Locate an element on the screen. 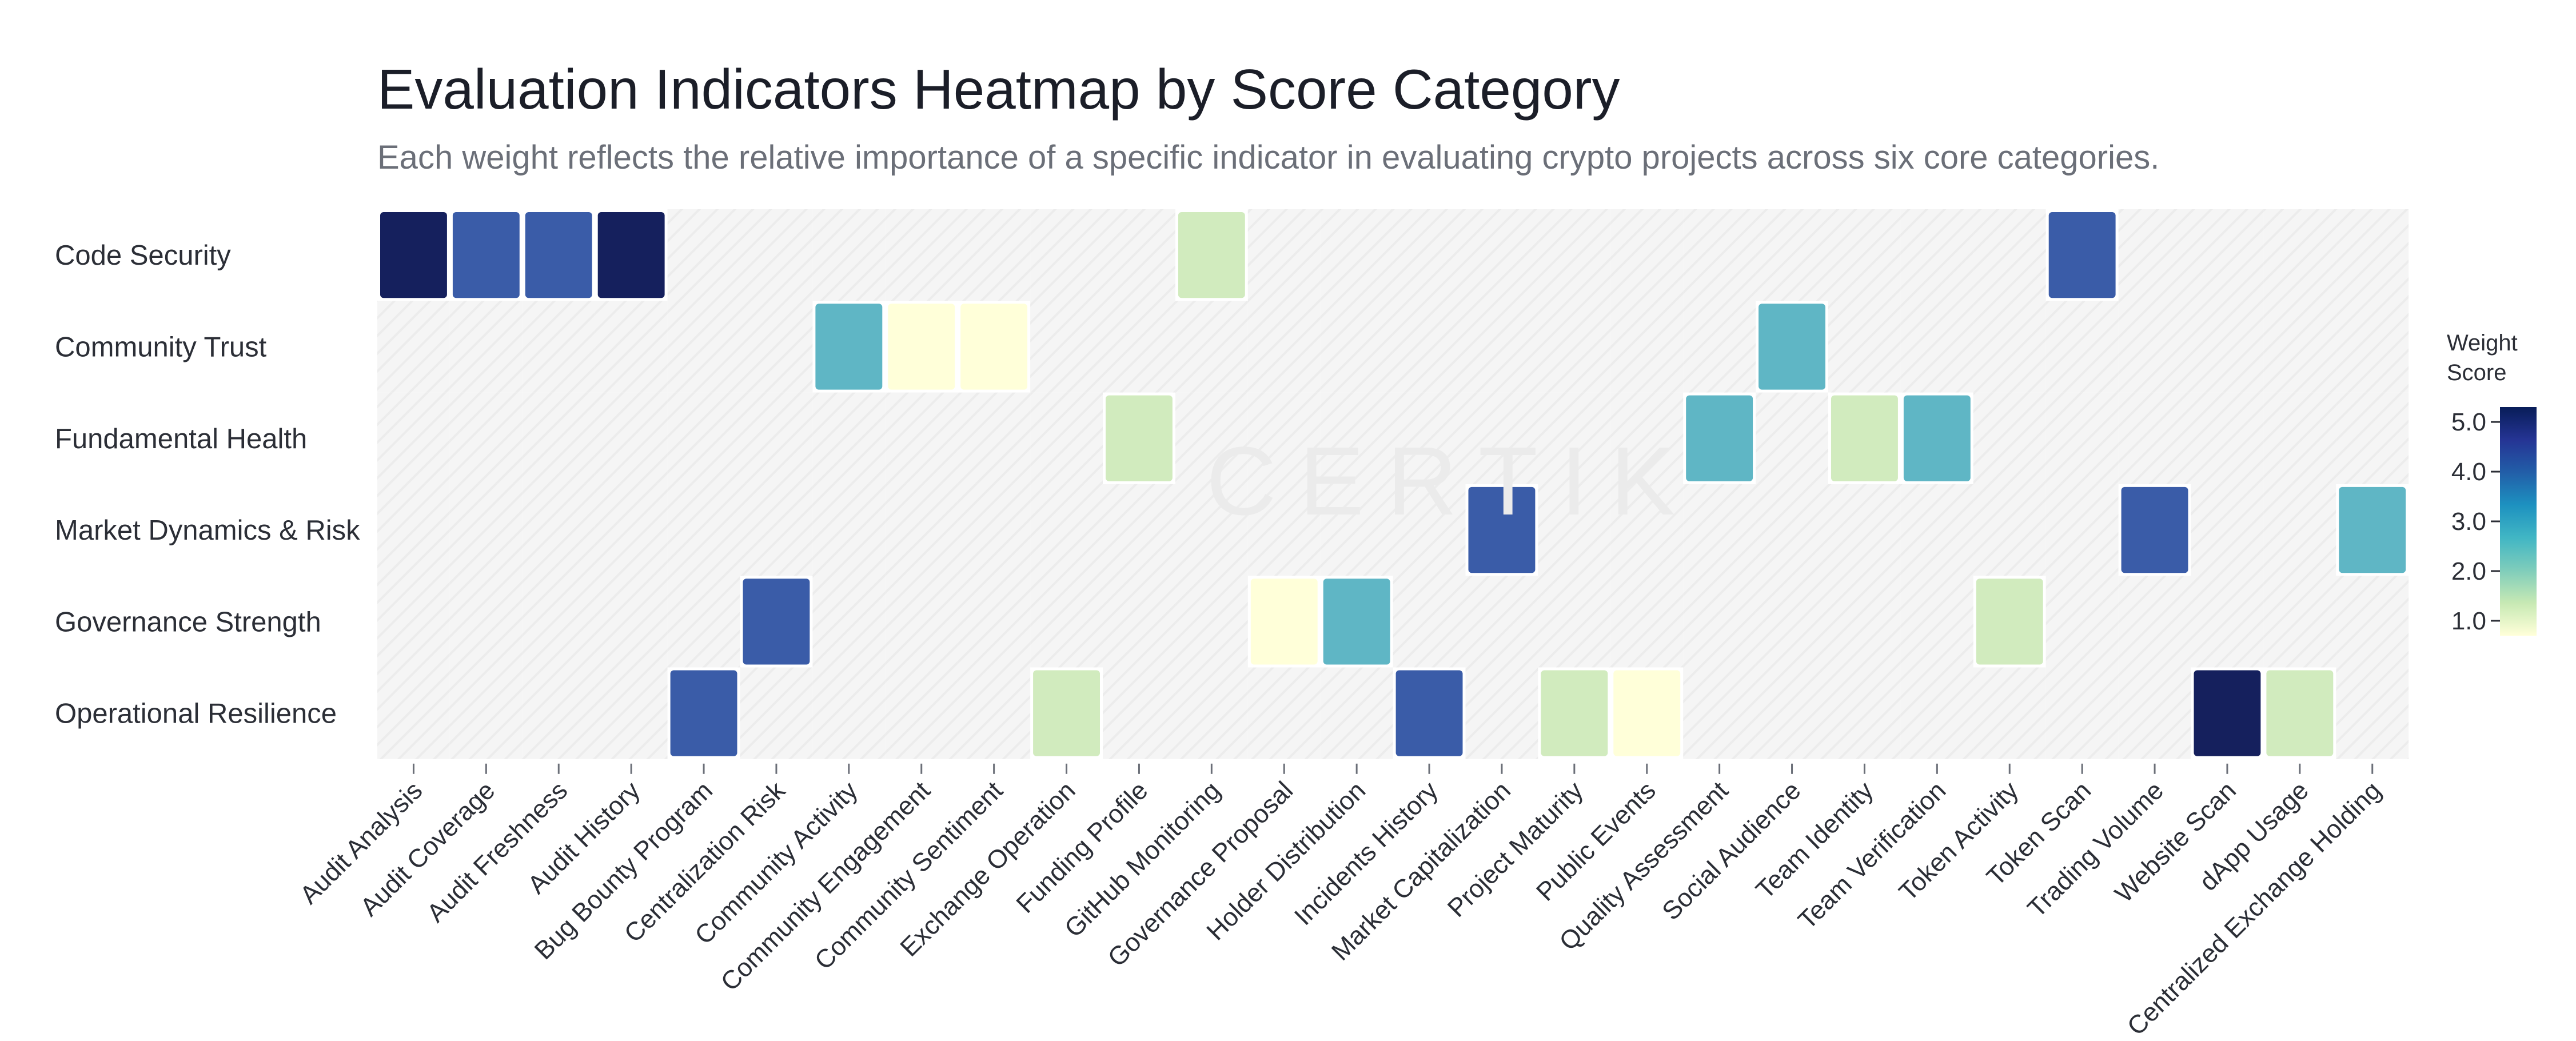 This screenshot has height=1041, width=2576. watermark-text: CERTIK is located at coordinates (1452, 481).